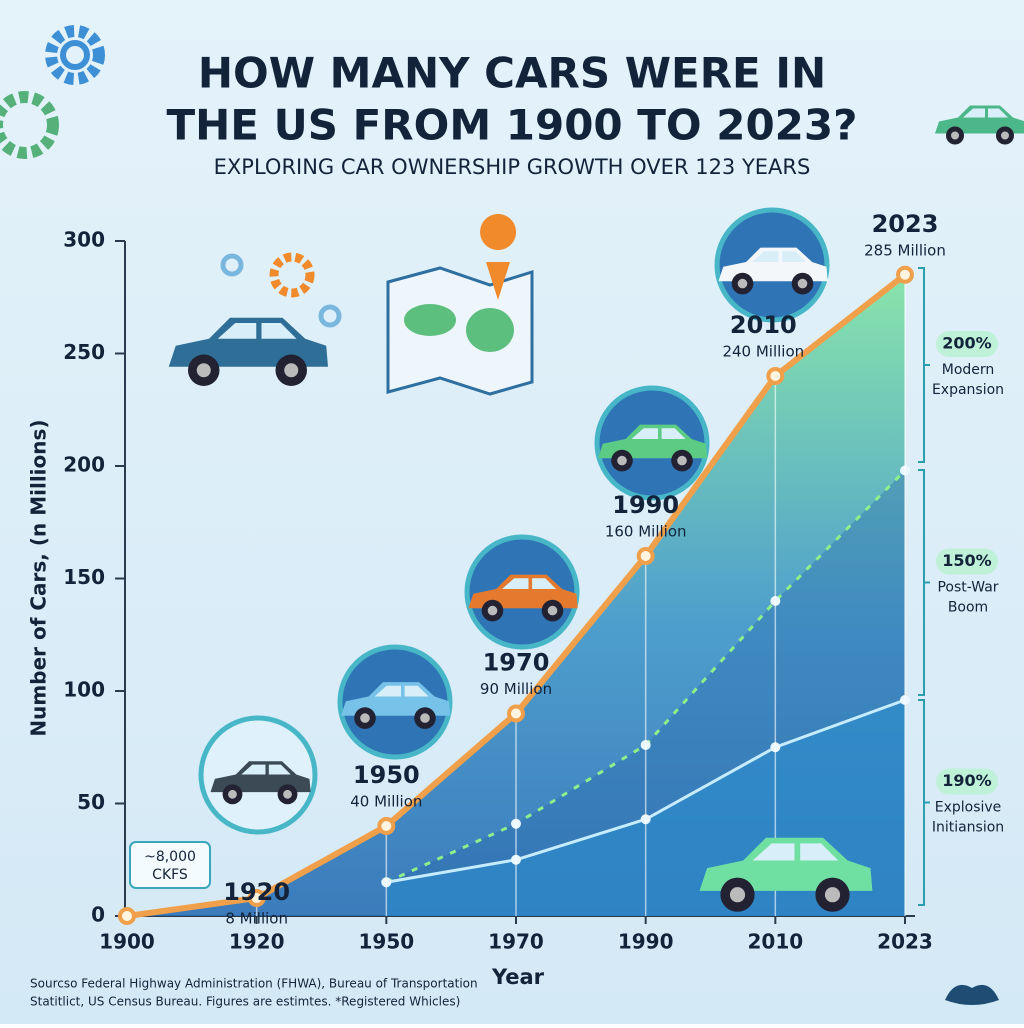 The image size is (1024, 1028). What do you see at coordinates (512, 73) in the screenshot?
I see `chart-title: HOW MANY CARS WERE IN` at bounding box center [512, 73].